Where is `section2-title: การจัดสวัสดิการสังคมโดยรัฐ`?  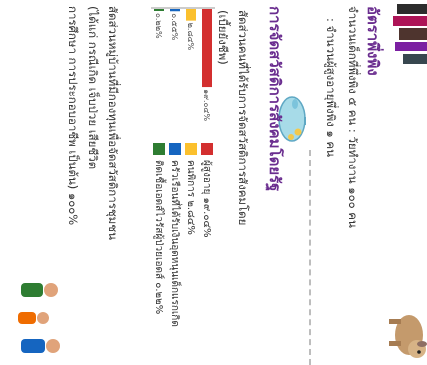 section2-title: การจัดสวัสดิการสังคมโดยรัฐ is located at coordinates (275, 99).